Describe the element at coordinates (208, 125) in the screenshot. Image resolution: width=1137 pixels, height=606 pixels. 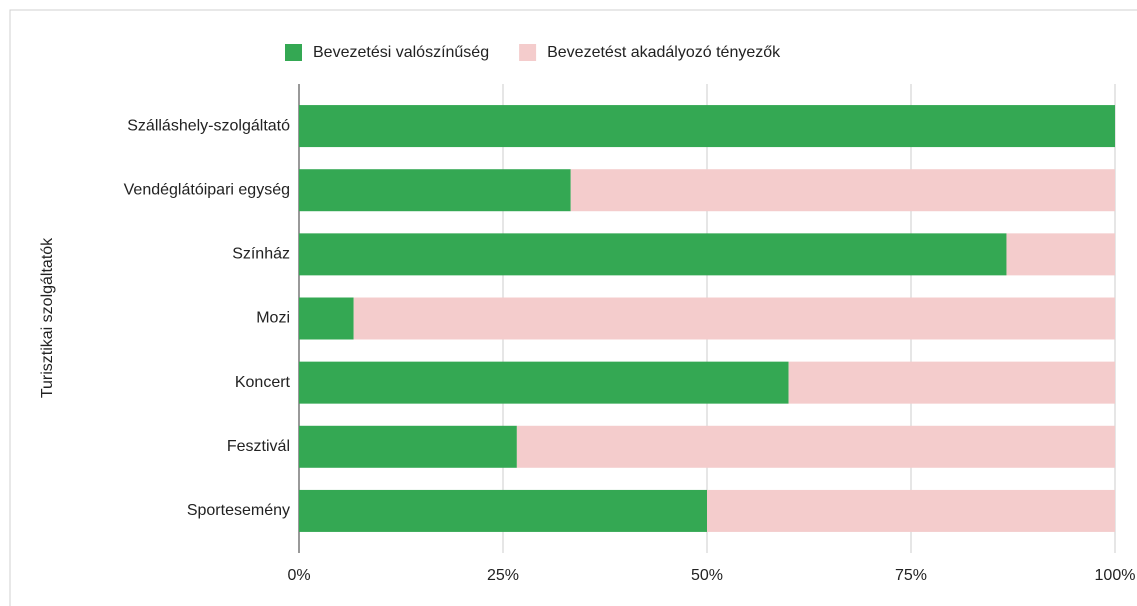
I see `y-tick-label: Szálláshely-szolgáltató` at that location.